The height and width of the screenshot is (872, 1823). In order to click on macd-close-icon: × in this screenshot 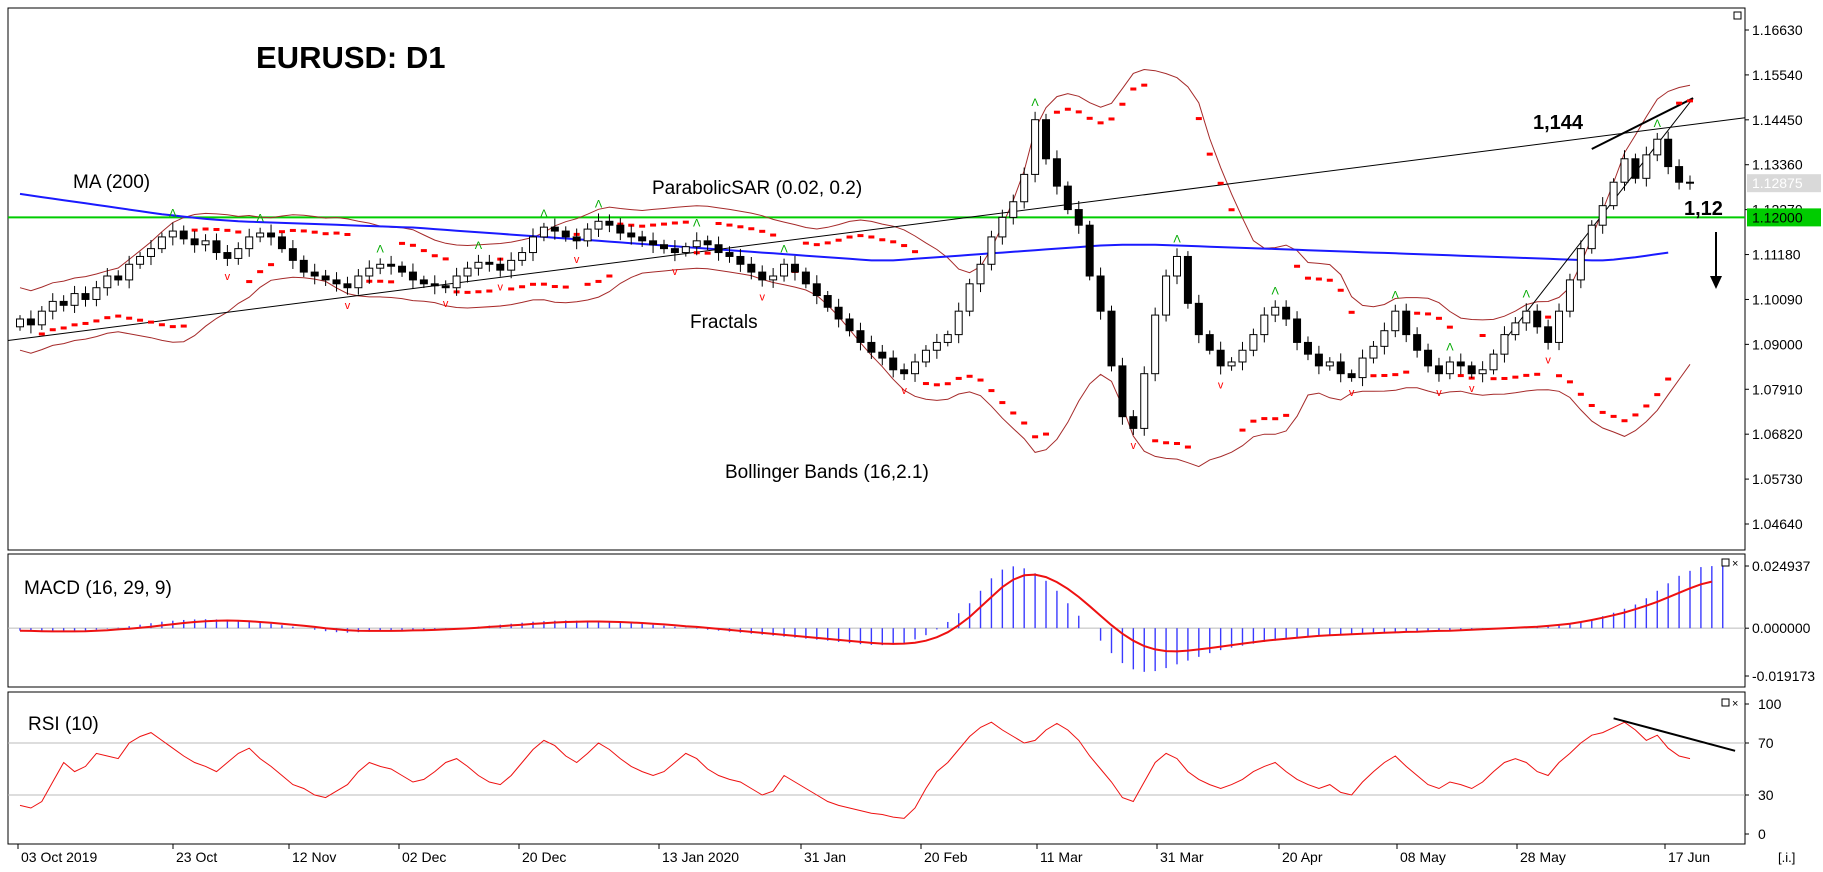, I will do `click(1729, 564)`.